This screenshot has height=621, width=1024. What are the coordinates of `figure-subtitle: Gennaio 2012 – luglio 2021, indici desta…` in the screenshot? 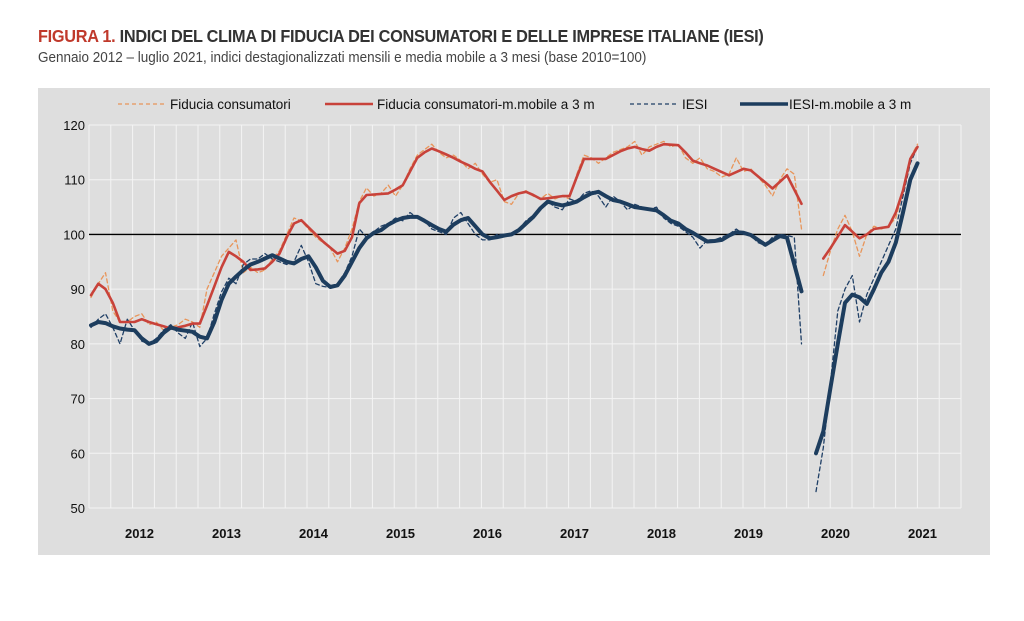 It's located at (342, 58).